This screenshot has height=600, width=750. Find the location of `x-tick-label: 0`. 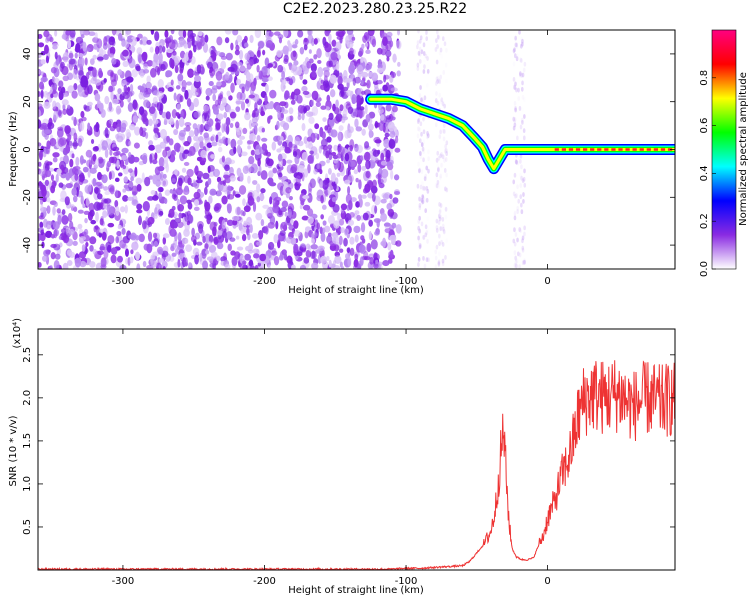

x-tick-label: 0 is located at coordinates (547, 581).